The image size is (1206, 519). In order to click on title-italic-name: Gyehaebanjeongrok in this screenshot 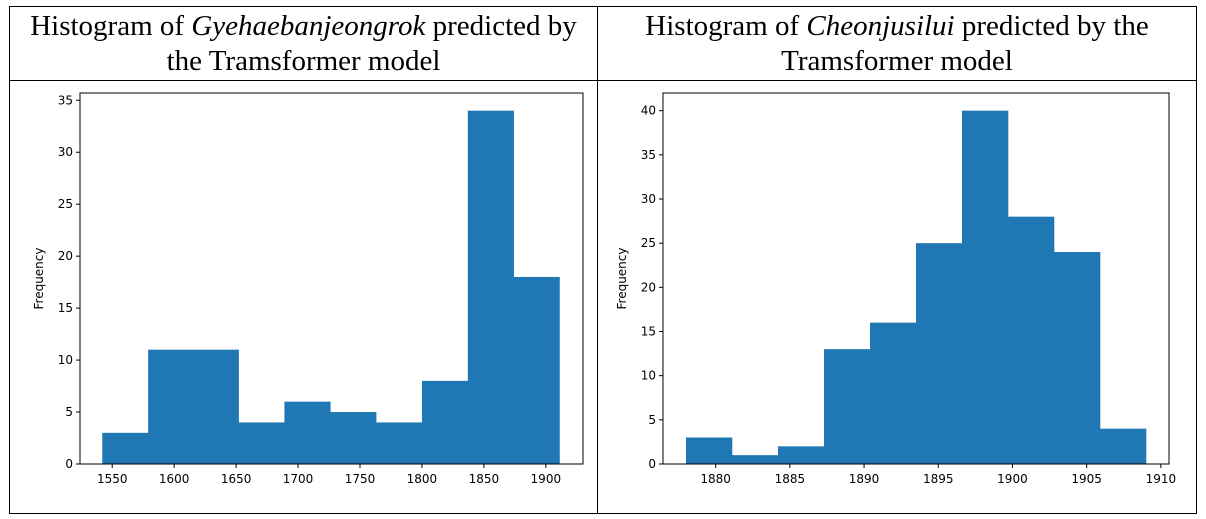, I will do `click(308, 26)`.